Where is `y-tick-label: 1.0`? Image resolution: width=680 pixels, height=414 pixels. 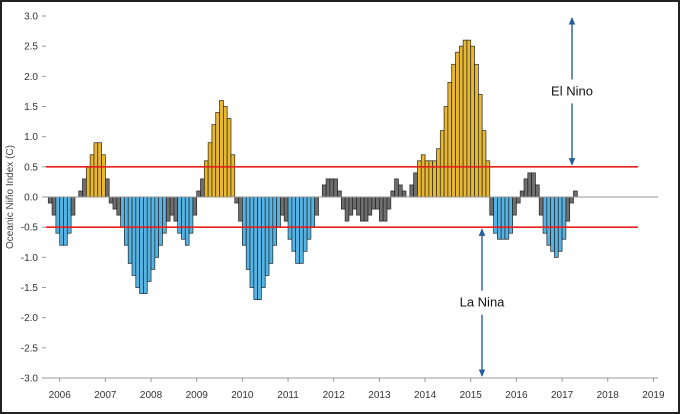 y-tick-label: 1.0 is located at coordinates (31, 137).